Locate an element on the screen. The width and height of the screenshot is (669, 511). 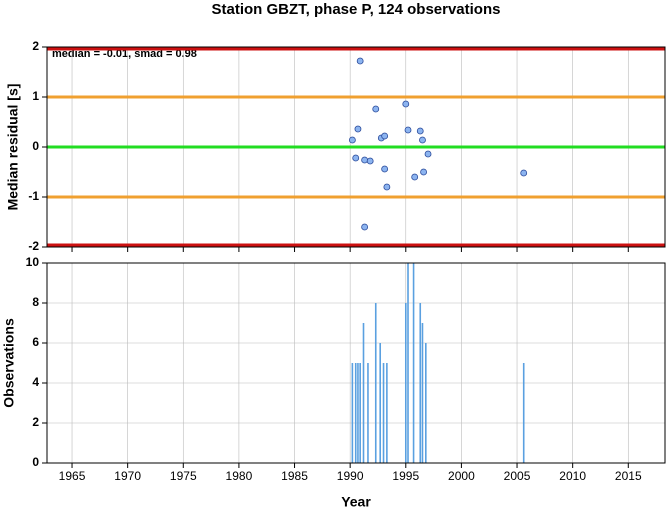
y-tick-label: -2 is located at coordinates (33, 246).